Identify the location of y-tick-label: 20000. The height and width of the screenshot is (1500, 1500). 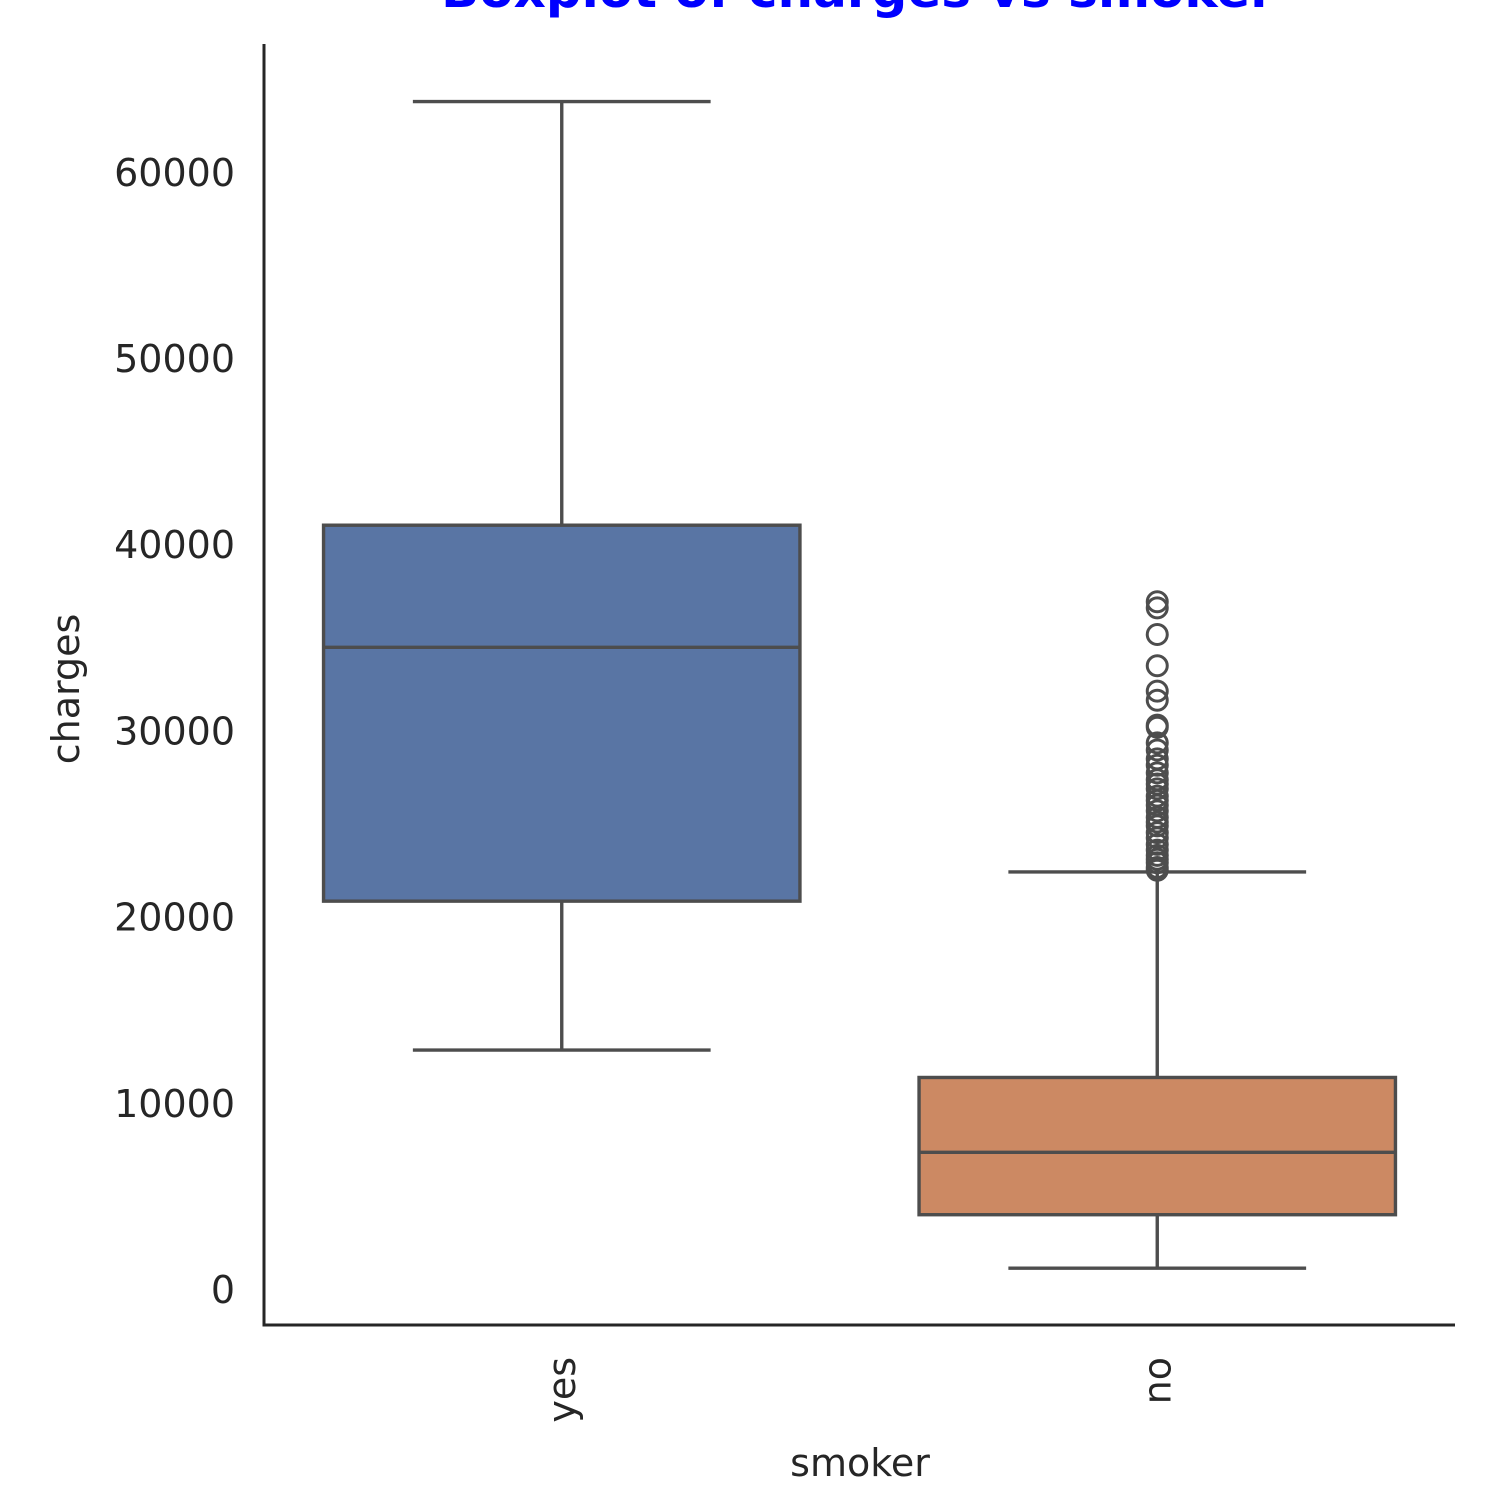
(174, 918).